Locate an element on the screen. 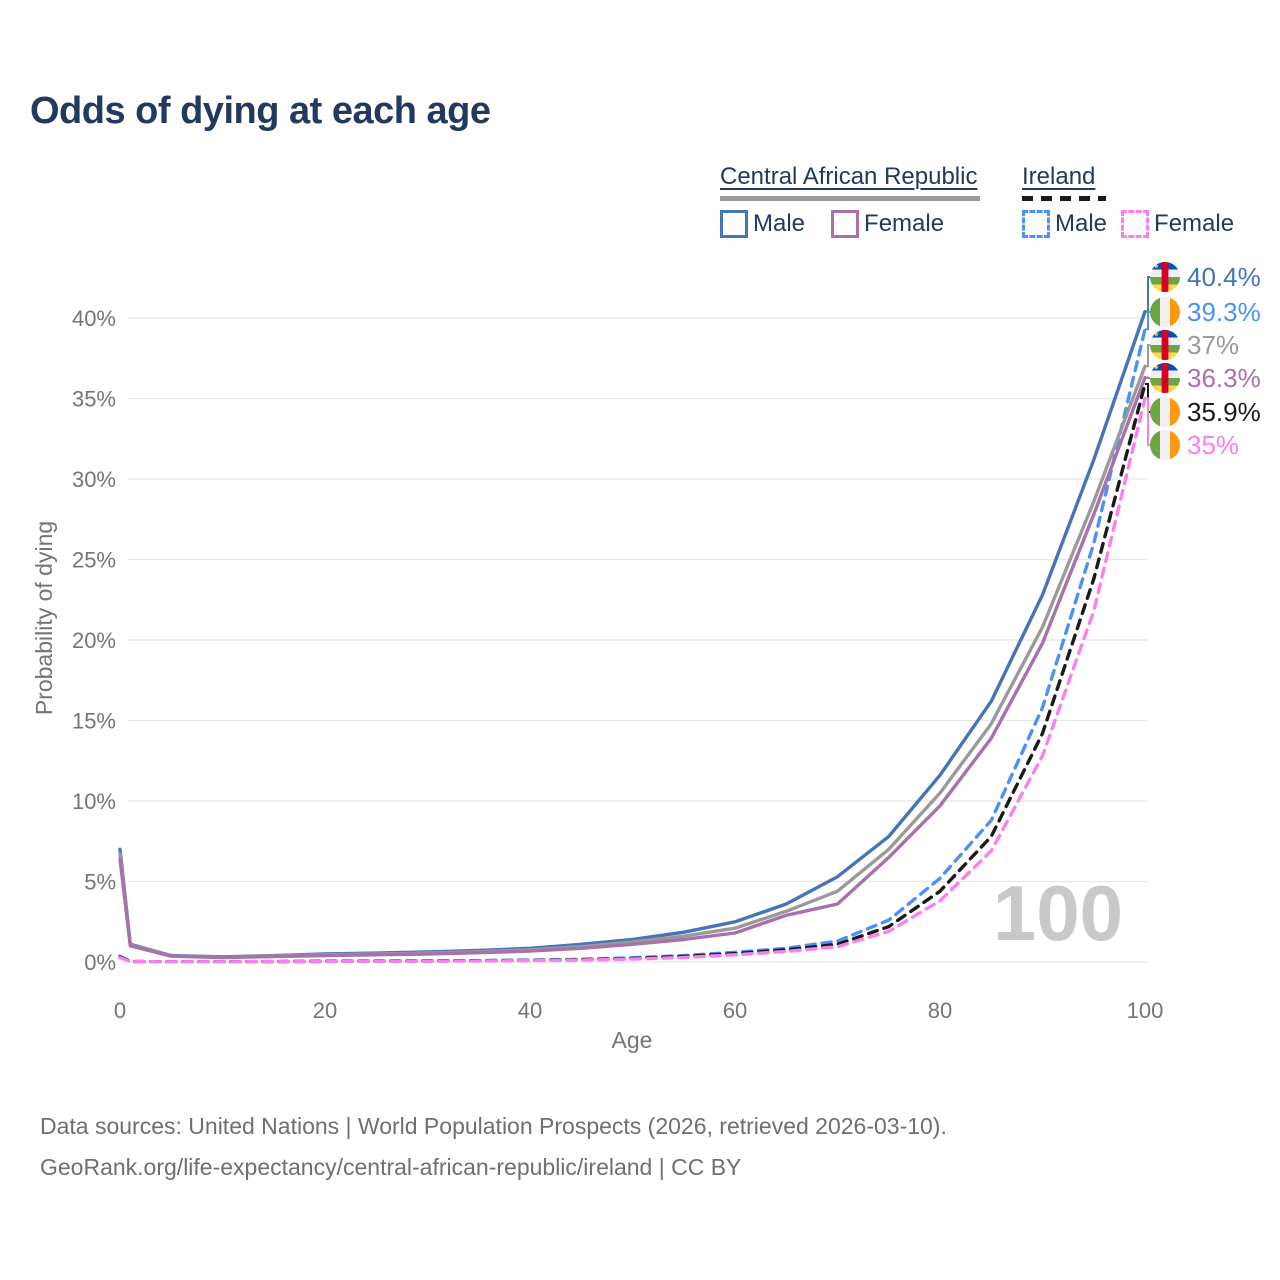 The height and width of the screenshot is (1280, 1280). car-female-swatch is located at coordinates (845, 223).